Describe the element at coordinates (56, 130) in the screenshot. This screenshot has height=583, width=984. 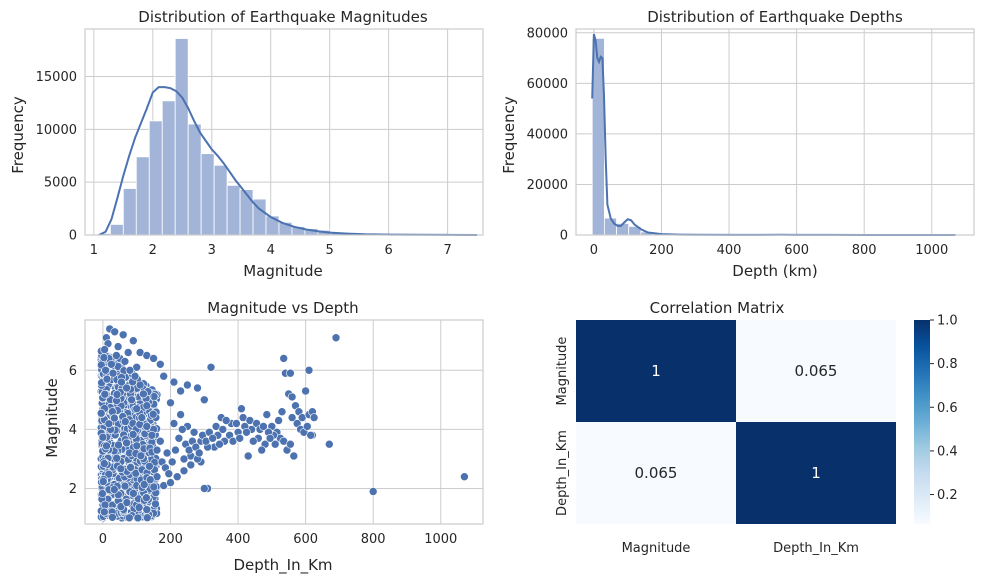
I see `y-tick-label: 10000` at that location.